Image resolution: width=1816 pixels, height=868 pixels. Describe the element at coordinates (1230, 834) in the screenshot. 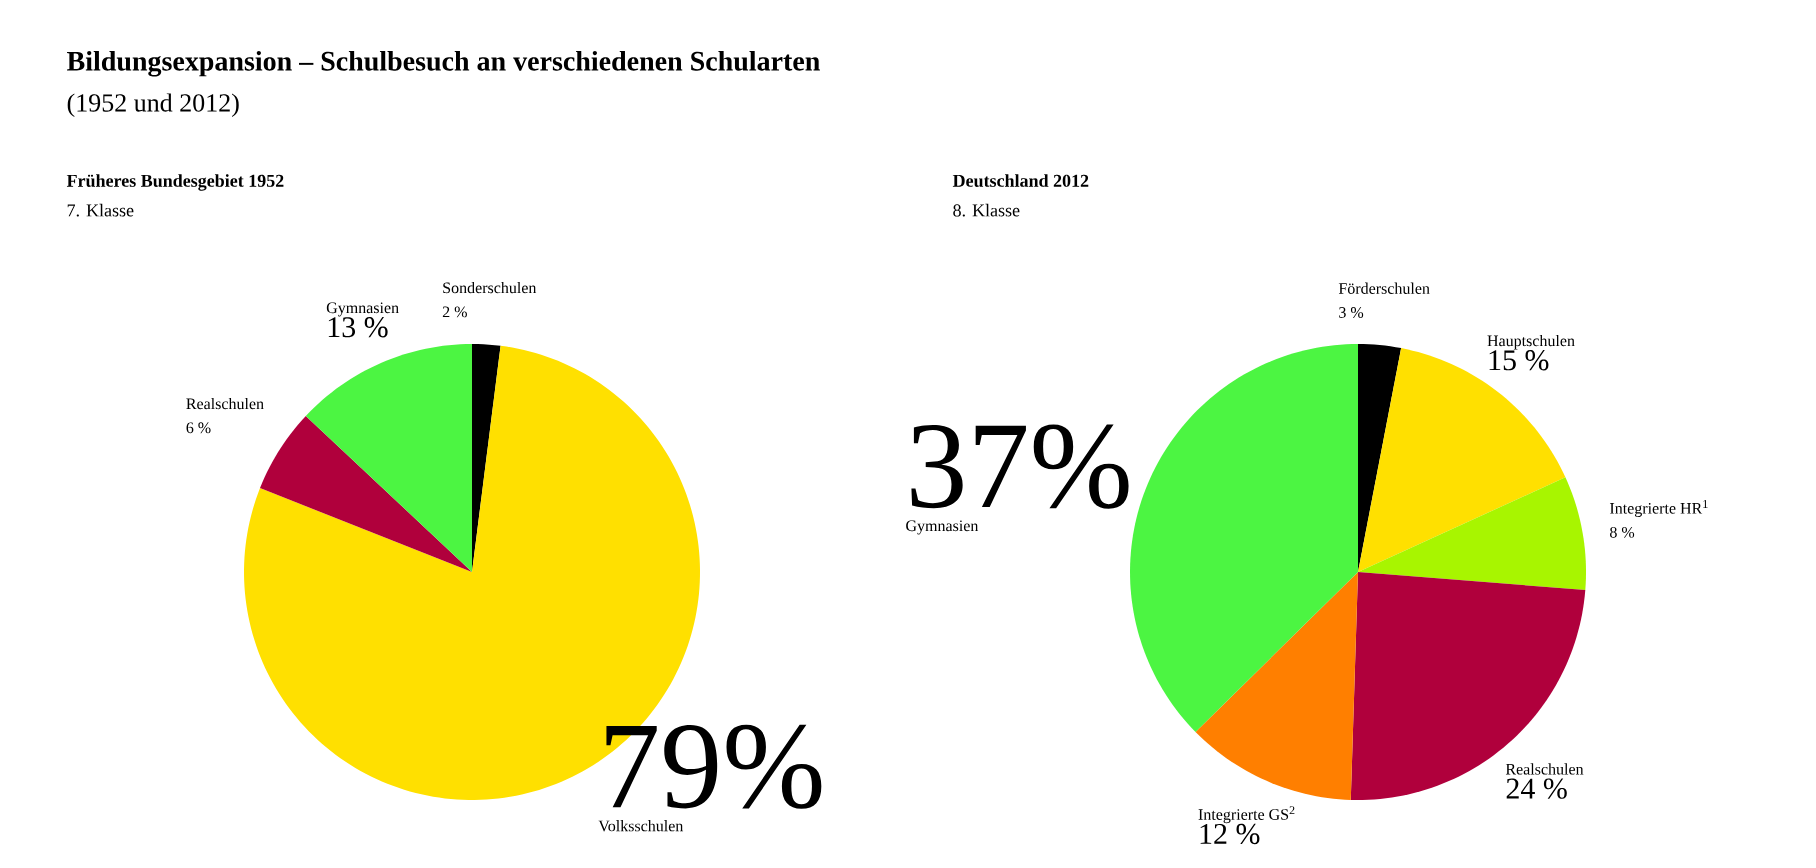

I see `data-label: 12 %` at that location.